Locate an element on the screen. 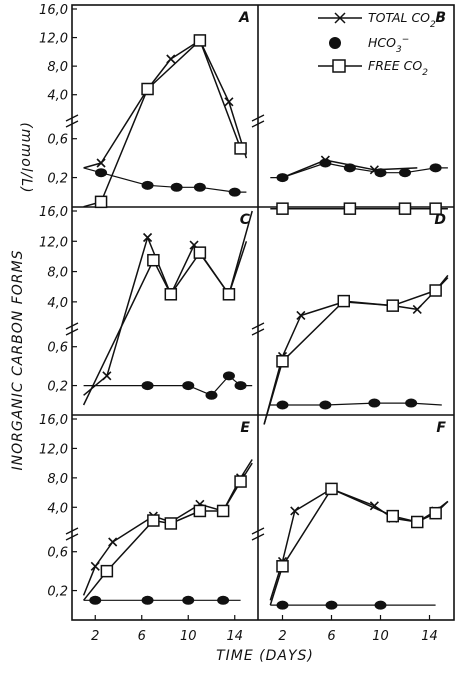  panel-C: 4,0 8,0 12,0 16,0 0,2 0,6 C is located at coordinates (146, 305).